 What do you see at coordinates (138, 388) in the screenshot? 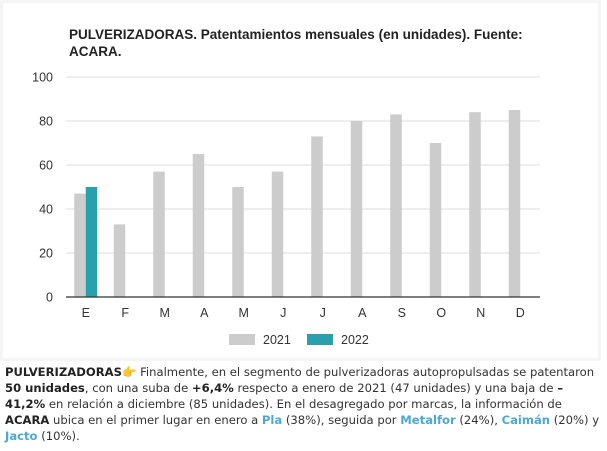
I see `caption-text: , con una suba de` at bounding box center [138, 388].